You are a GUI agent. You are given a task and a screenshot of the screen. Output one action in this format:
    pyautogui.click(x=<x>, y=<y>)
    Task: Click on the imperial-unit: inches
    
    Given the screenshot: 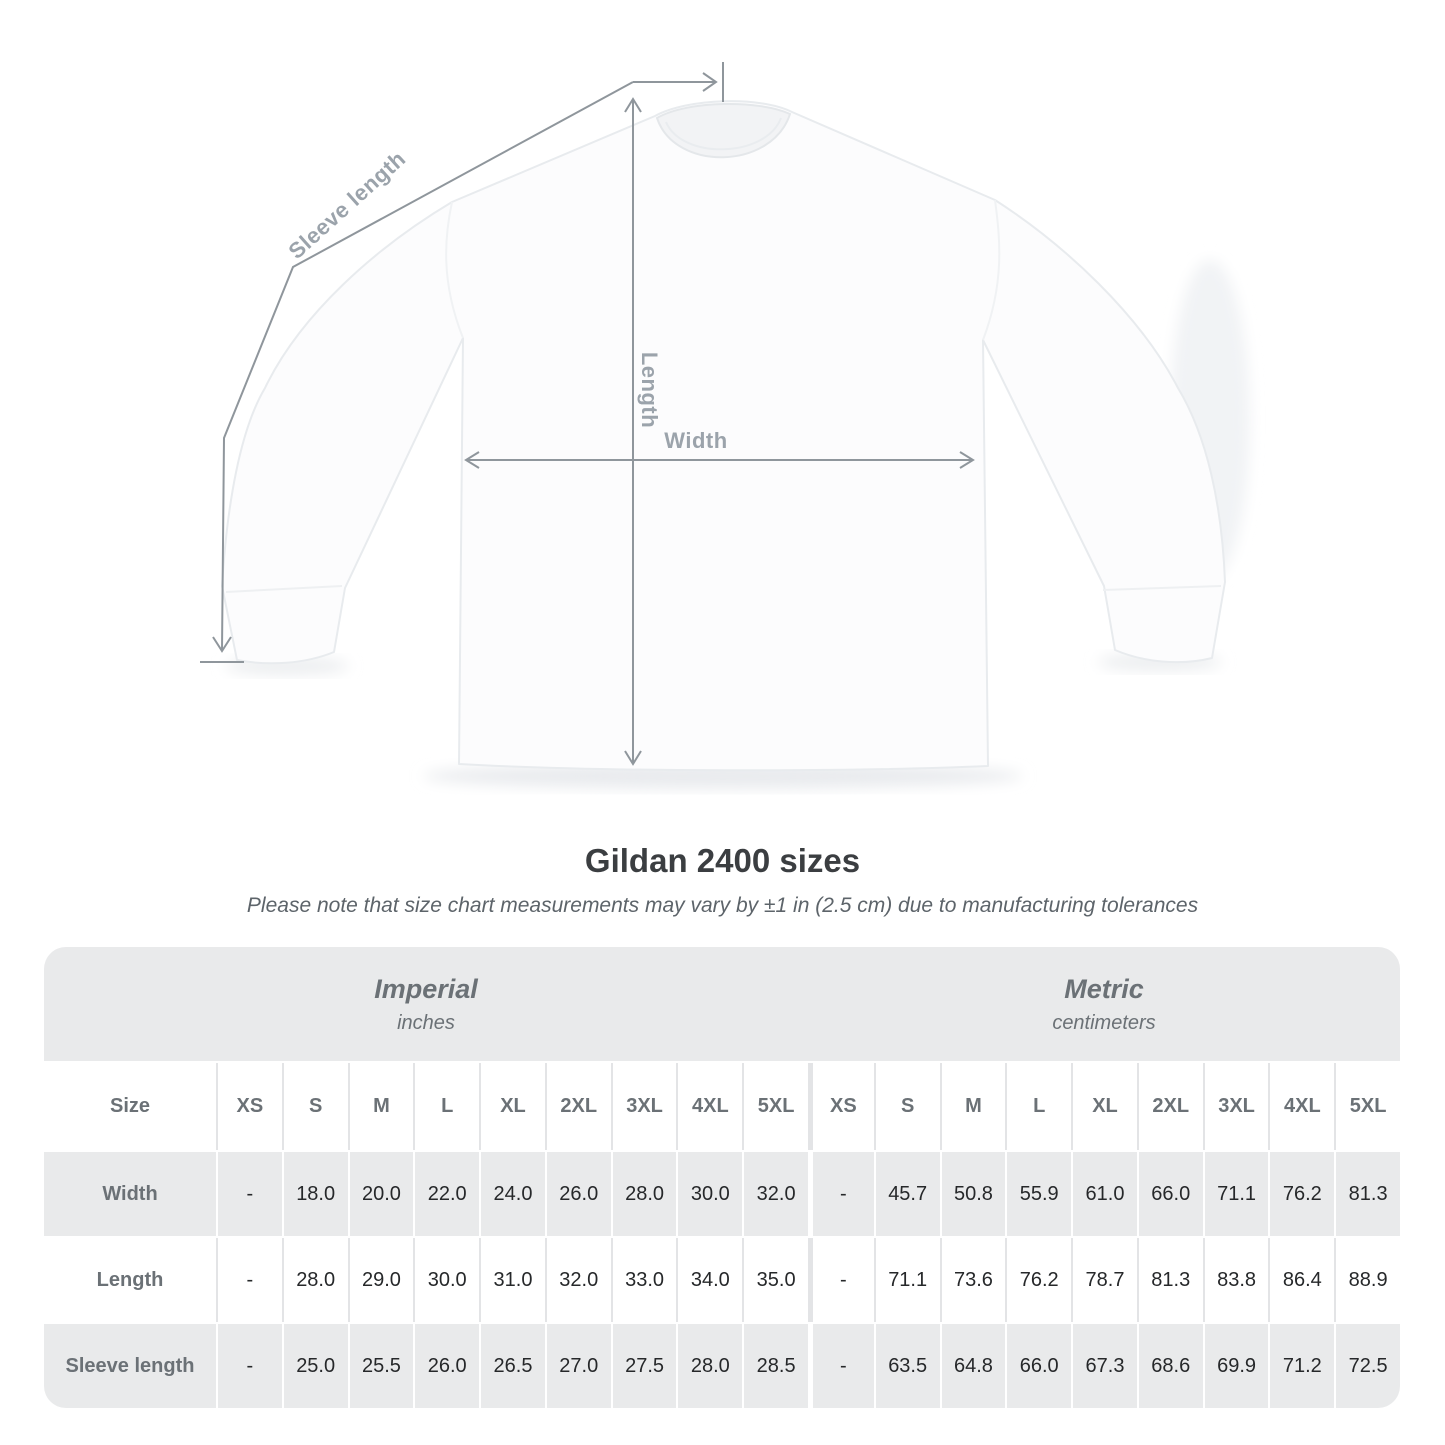 What is the action you would take?
    pyautogui.click(x=426, y=1022)
    